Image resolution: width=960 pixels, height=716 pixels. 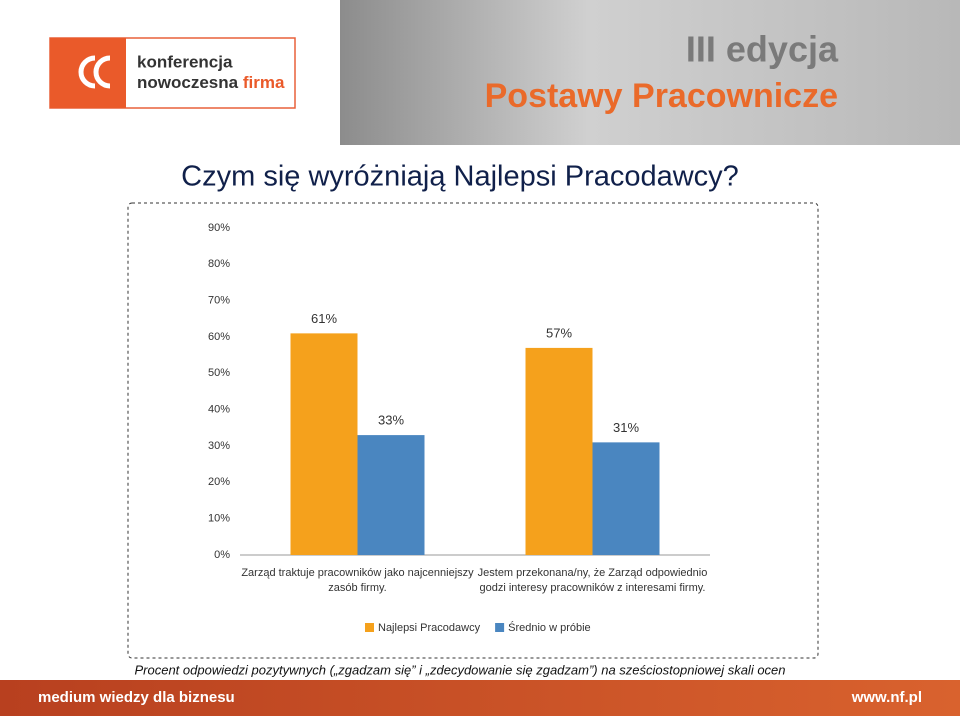 What do you see at coordinates (136, 697) in the screenshot?
I see `footer-text: medium wiedzy dla biznesu` at bounding box center [136, 697].